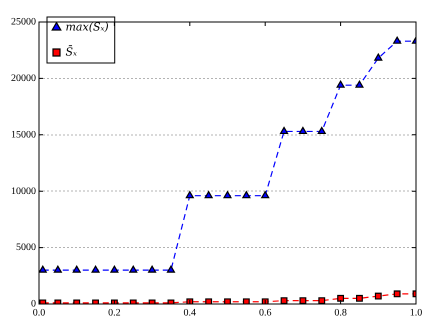  Describe the element at coordinates (340, 313) in the screenshot. I see `x-tick-label: 0.8` at that location.